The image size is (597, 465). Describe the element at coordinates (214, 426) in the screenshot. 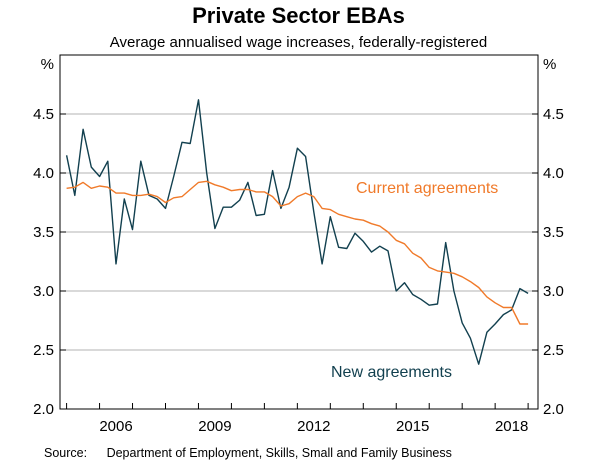

I see `x-tick-label-2009: 2009` at that location.